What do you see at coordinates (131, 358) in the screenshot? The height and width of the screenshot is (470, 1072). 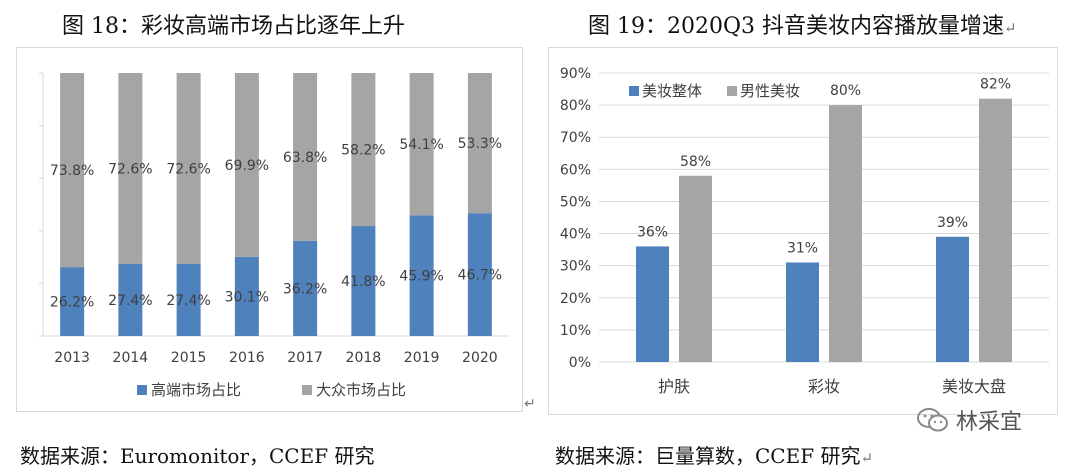 I see `left-x-tick-label: 2014` at bounding box center [131, 358].